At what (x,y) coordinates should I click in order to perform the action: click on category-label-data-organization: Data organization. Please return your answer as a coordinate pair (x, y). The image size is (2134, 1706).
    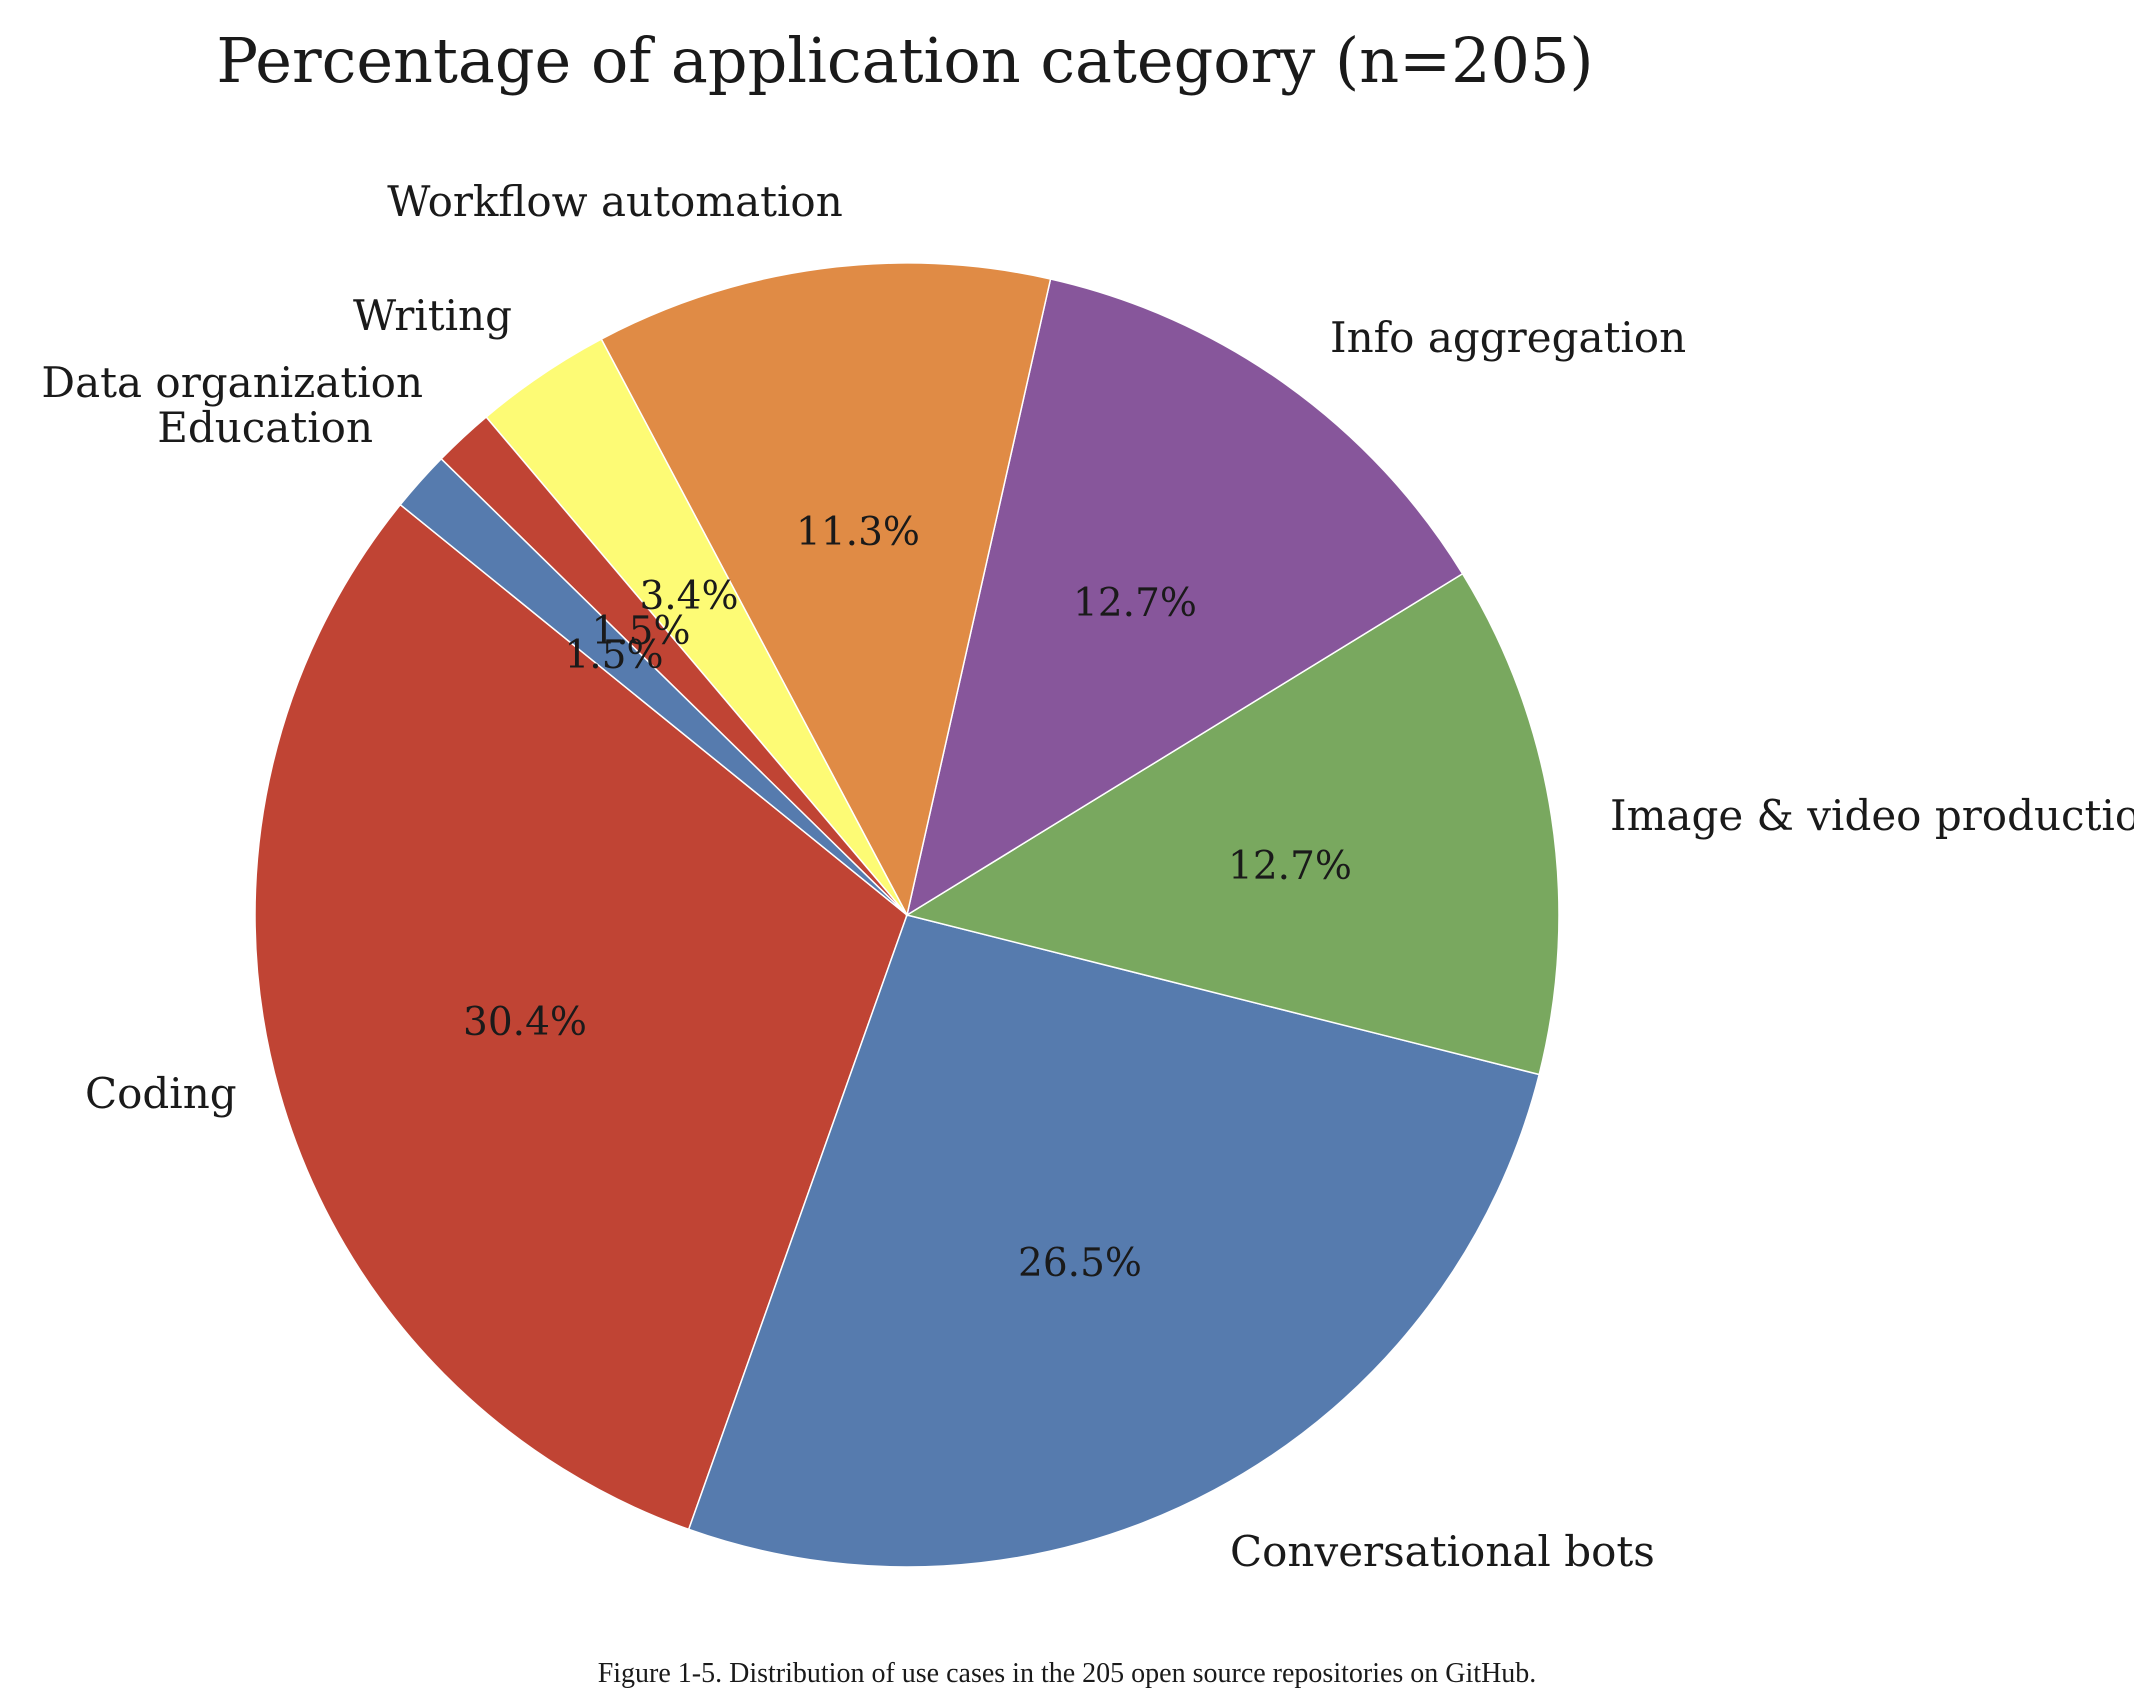
    Looking at the image, I should click on (232, 382).